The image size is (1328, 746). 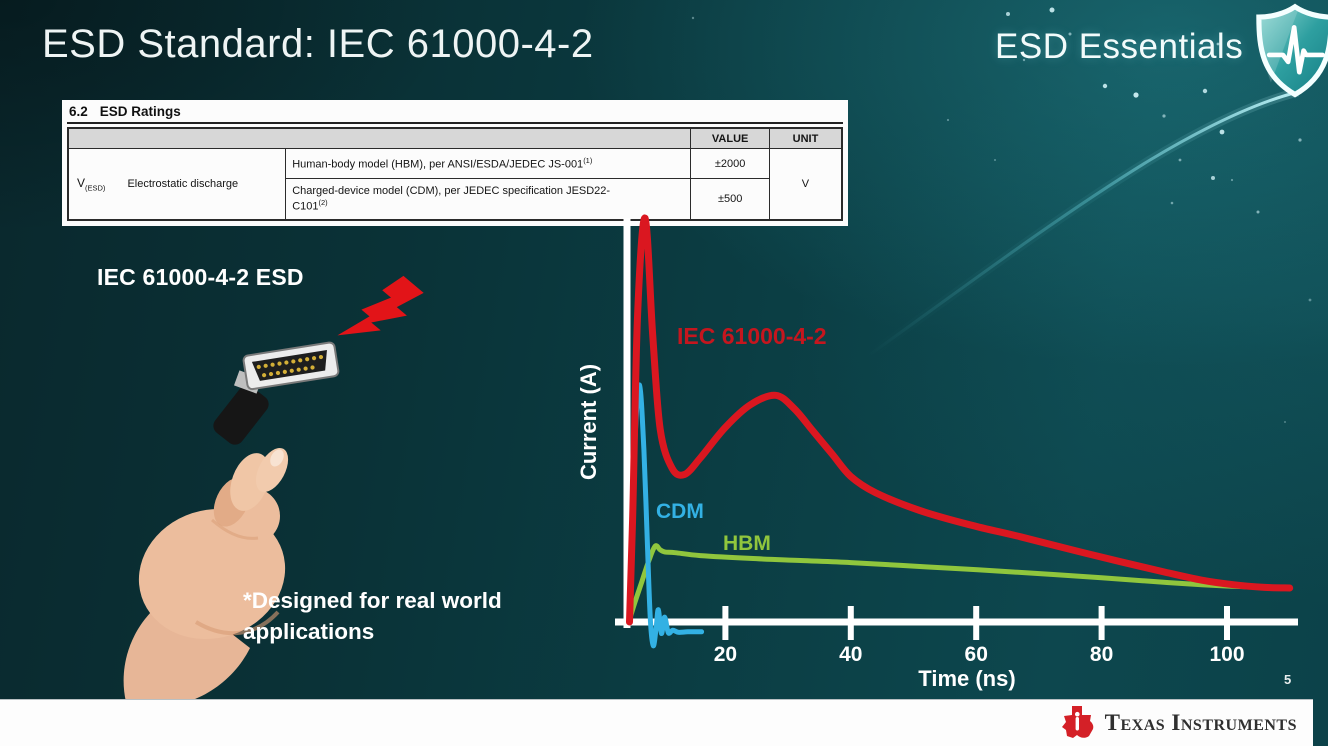 I want to click on tick-label: 60, so click(x=976, y=654).